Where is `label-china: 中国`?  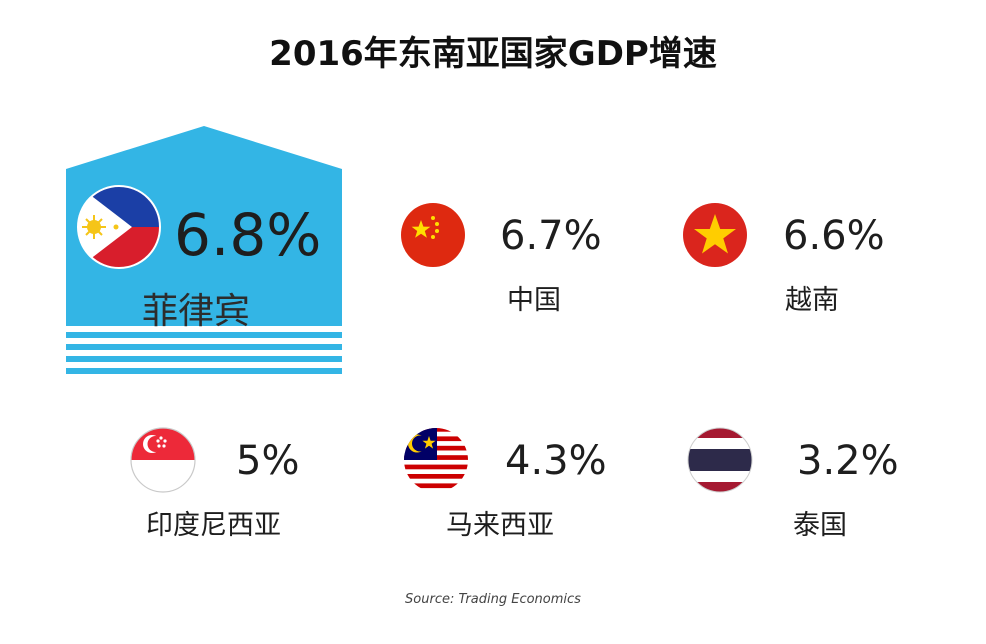
label-china: 中国 is located at coordinates (534, 300).